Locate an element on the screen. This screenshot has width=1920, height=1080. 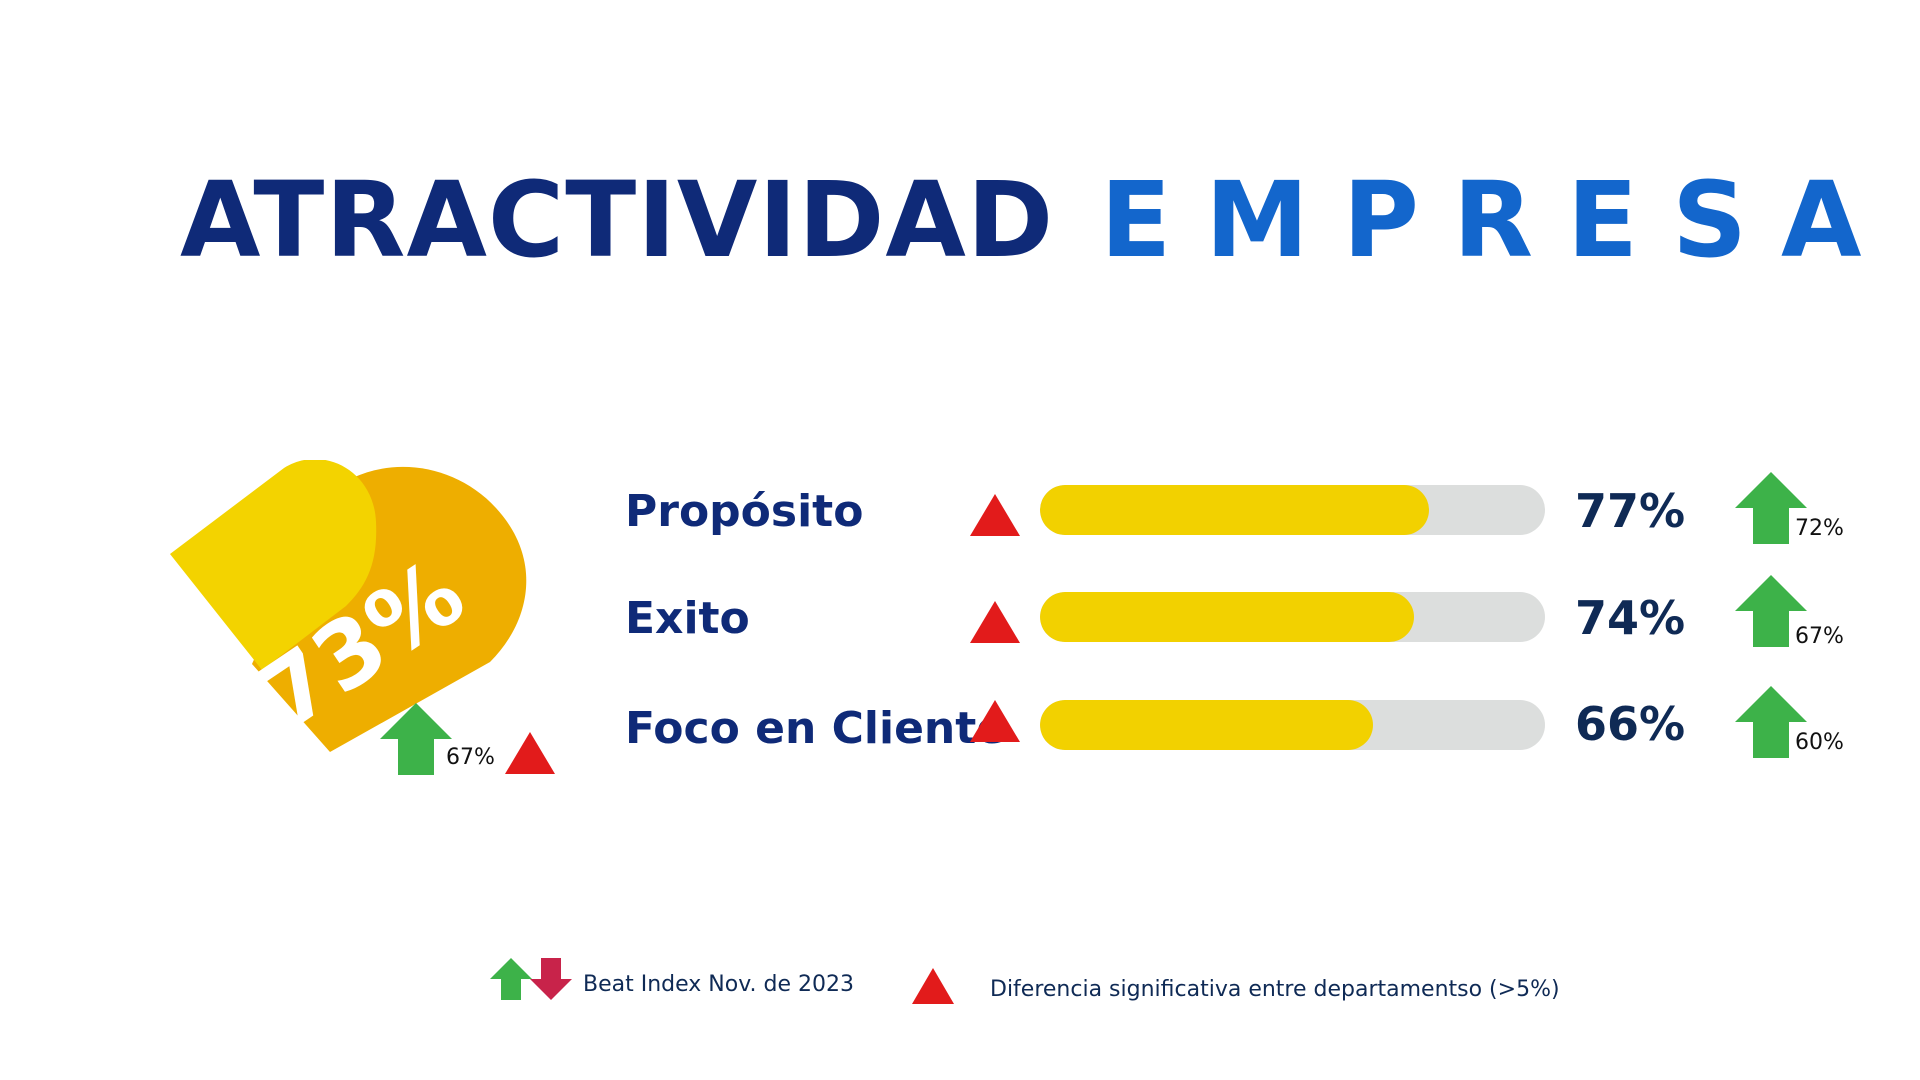
overall-benchmark: 67% is located at coordinates (470, 757).